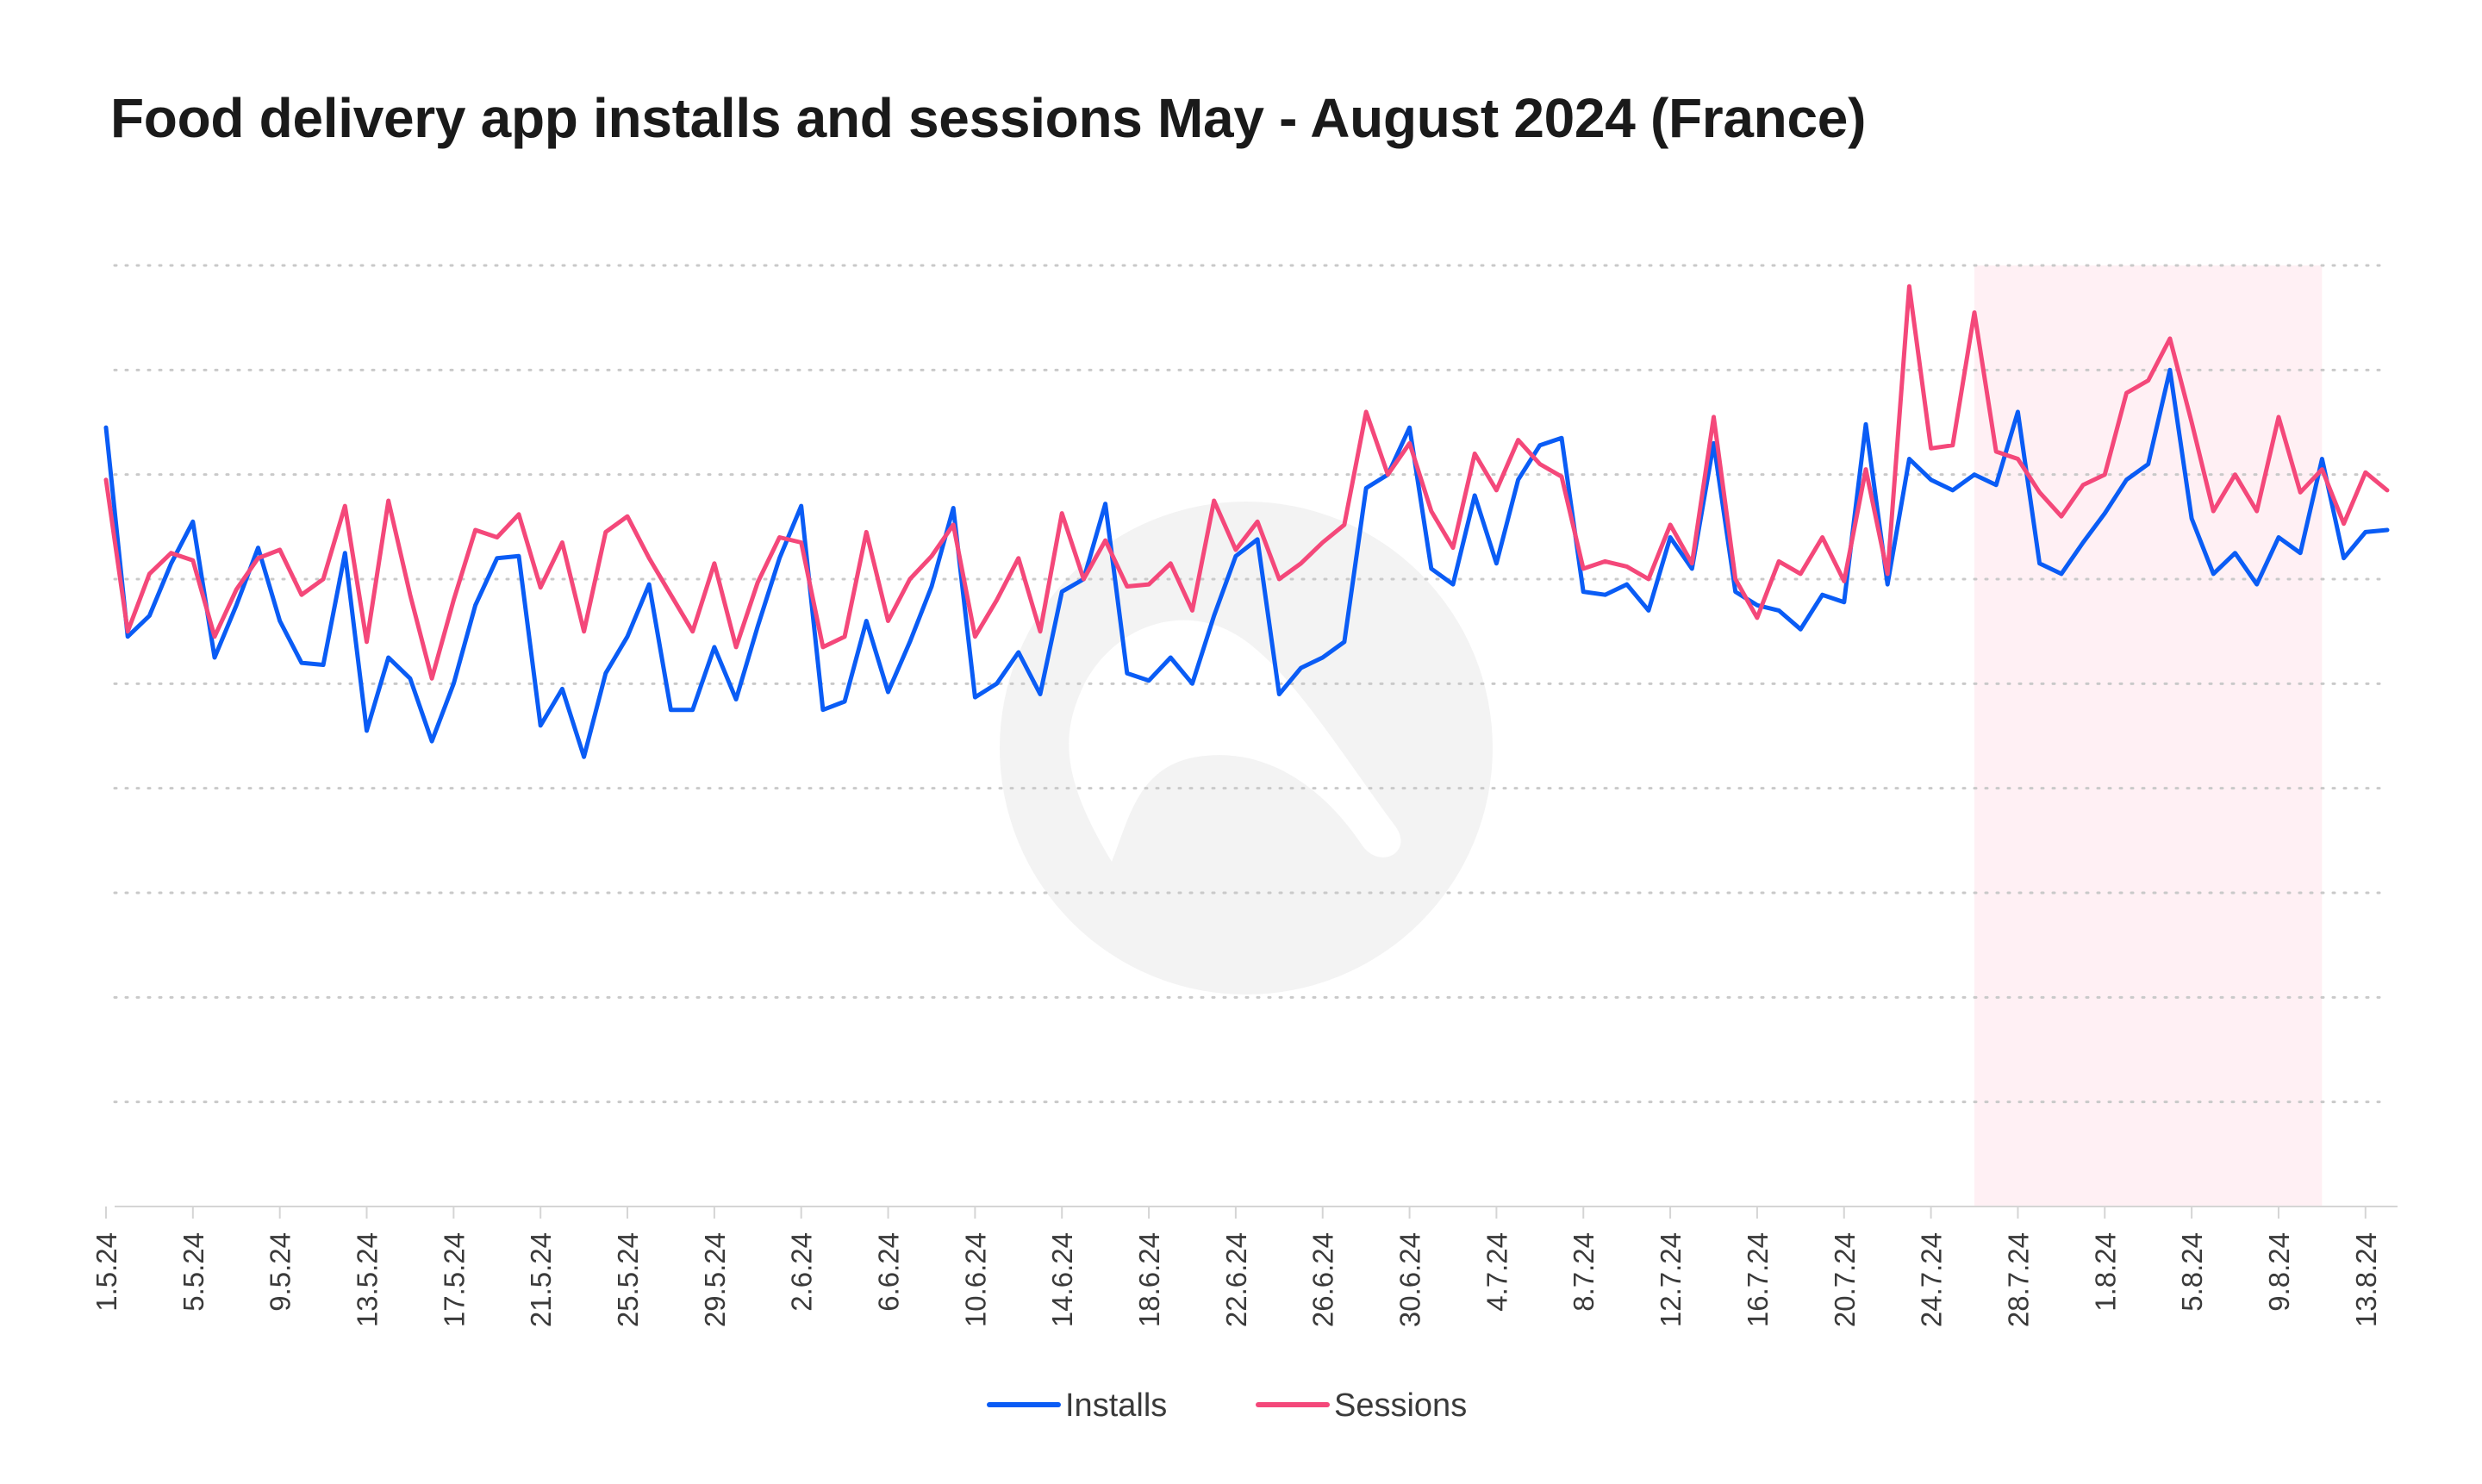  Describe the element at coordinates (454, 1280) in the screenshot. I see `x-tick-label: 17.5.24` at that location.